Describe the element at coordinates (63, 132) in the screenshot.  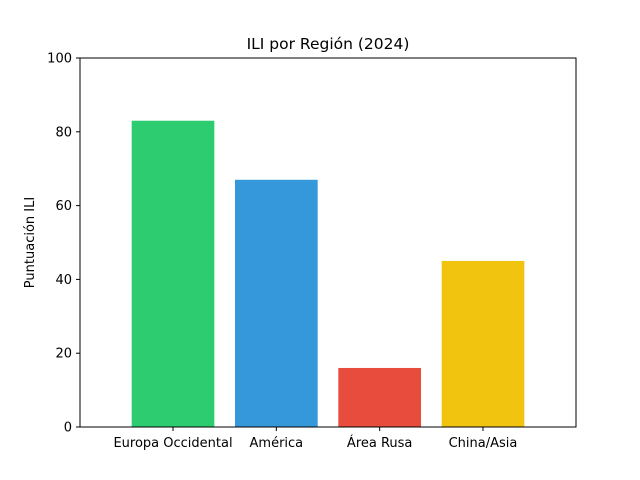
I see `y-tick-label: 80` at that location.